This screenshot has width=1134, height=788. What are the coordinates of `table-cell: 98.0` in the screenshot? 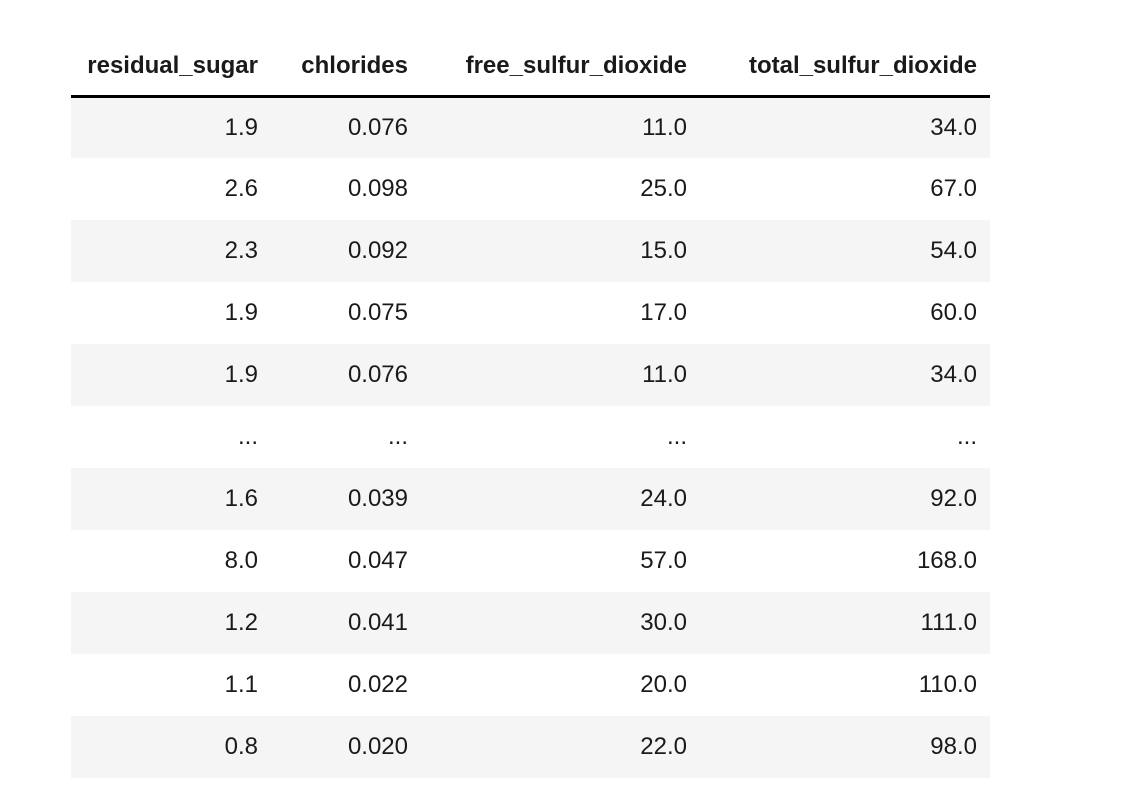 It's located at (953, 746).